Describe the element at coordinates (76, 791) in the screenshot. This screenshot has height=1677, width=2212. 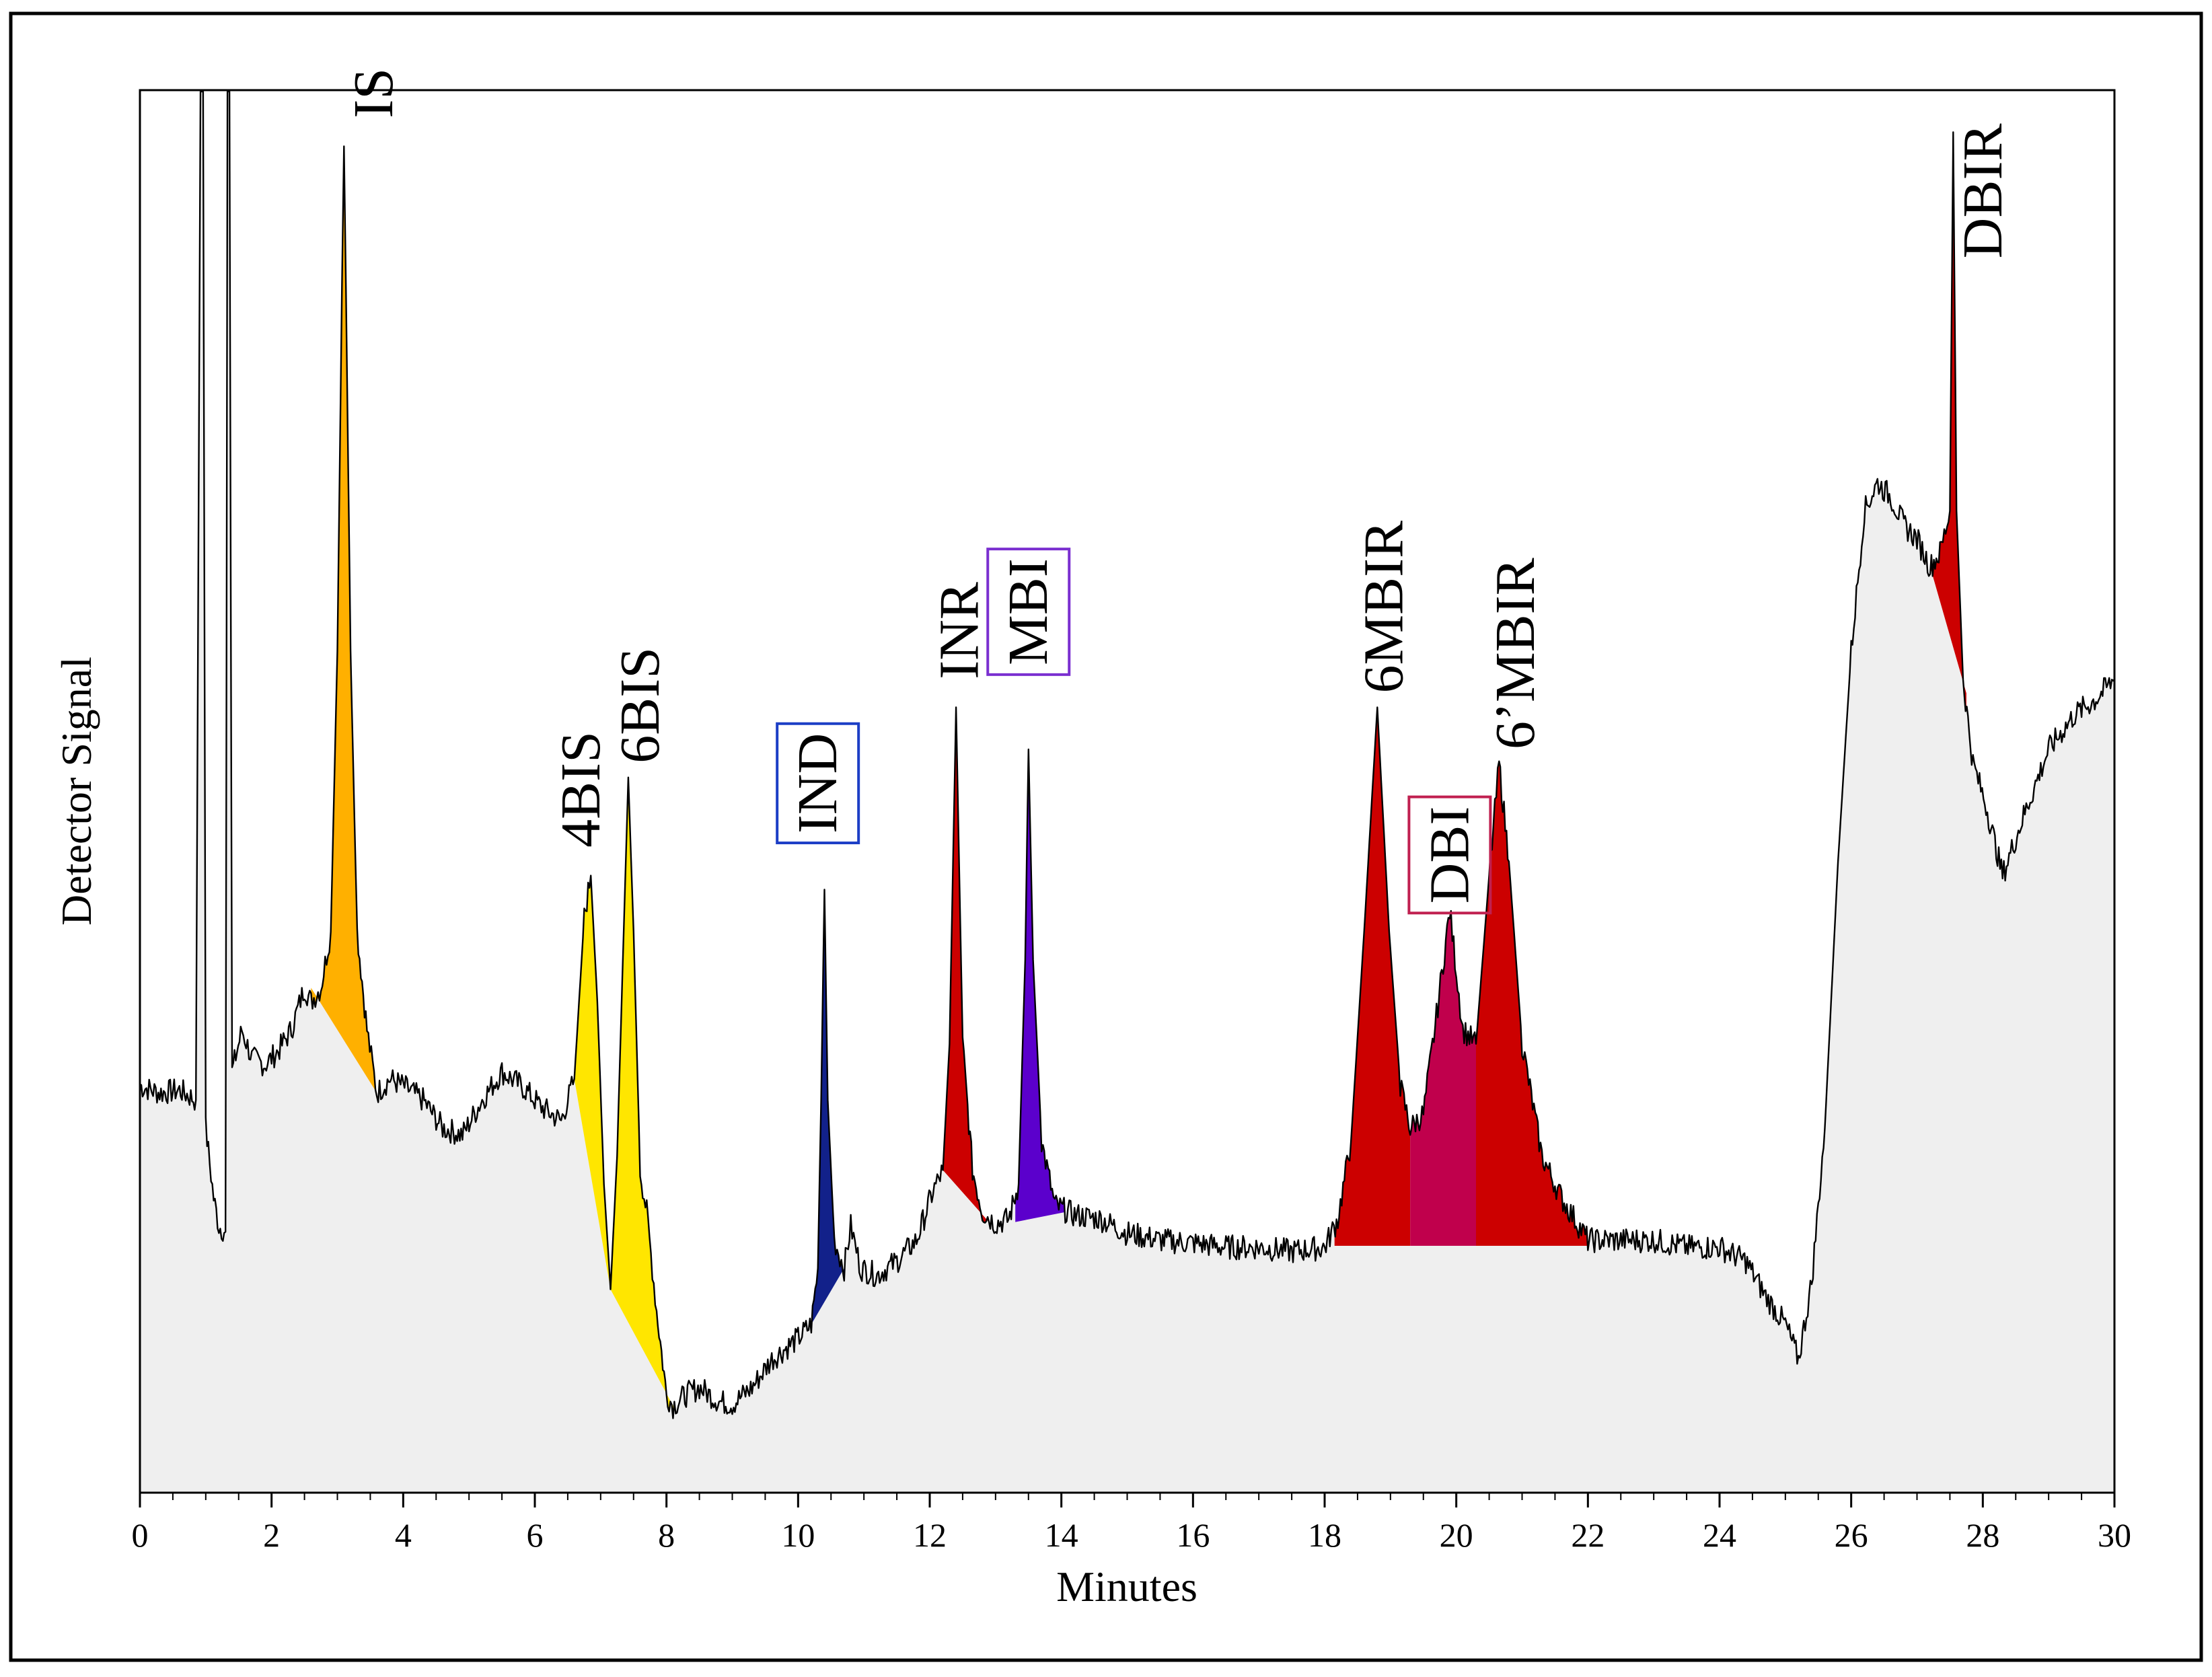
I see `y-axis-title: Detector Signal` at that location.